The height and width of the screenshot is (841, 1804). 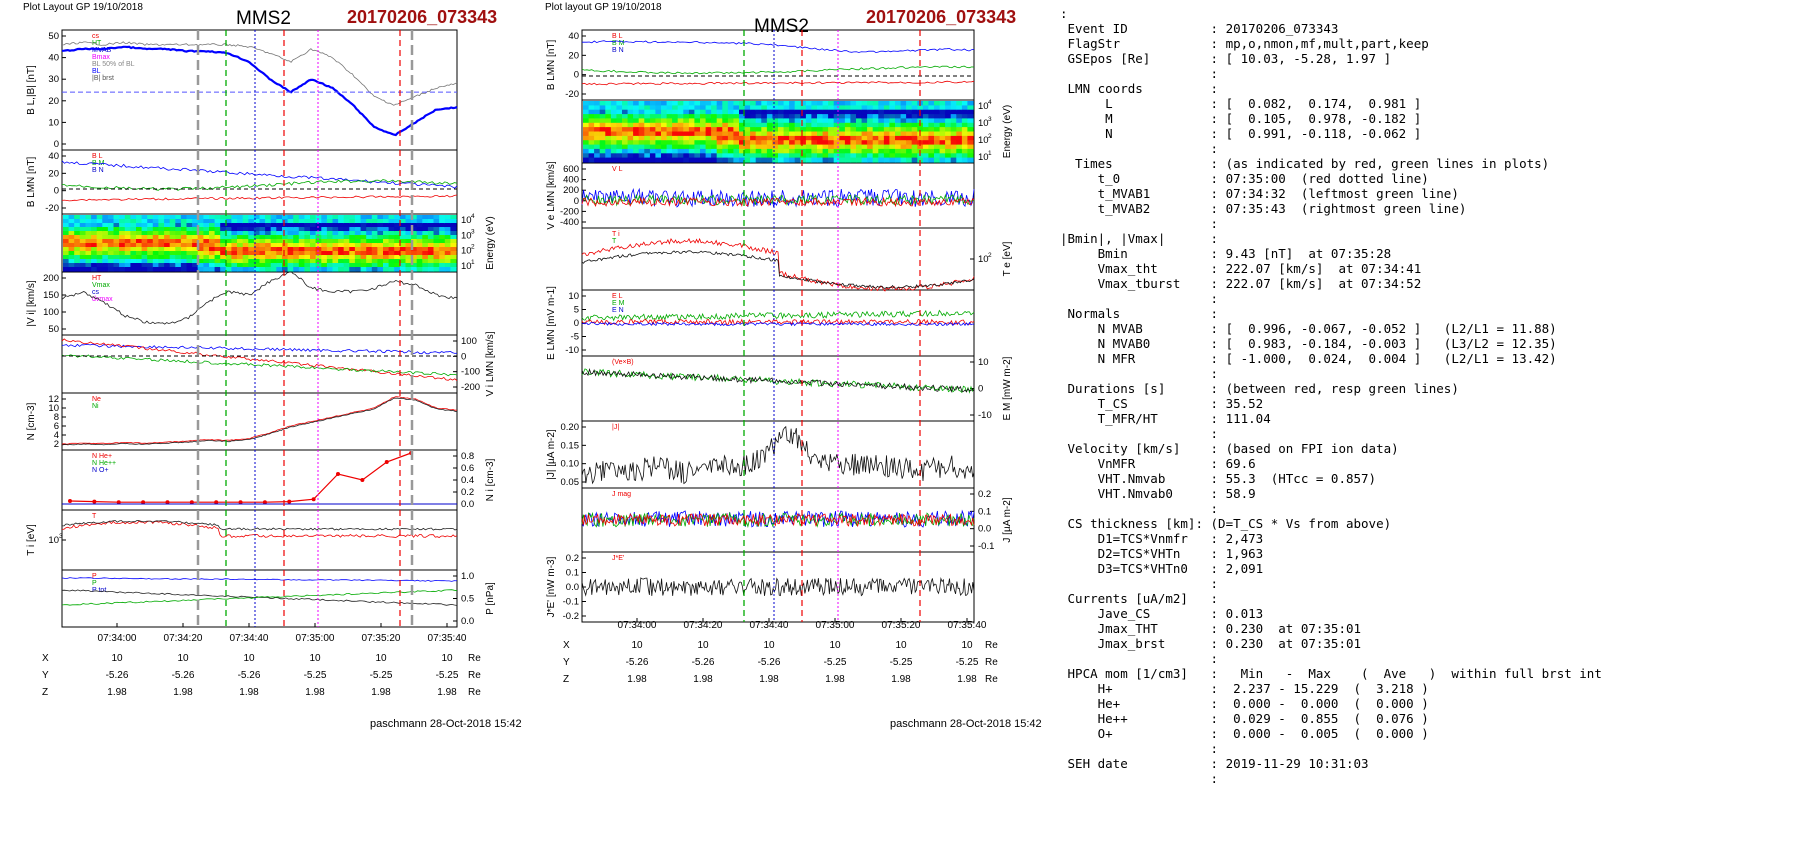 What do you see at coordinates (469, 341) in the screenshot?
I see `y-tick-label: 100` at bounding box center [469, 341].